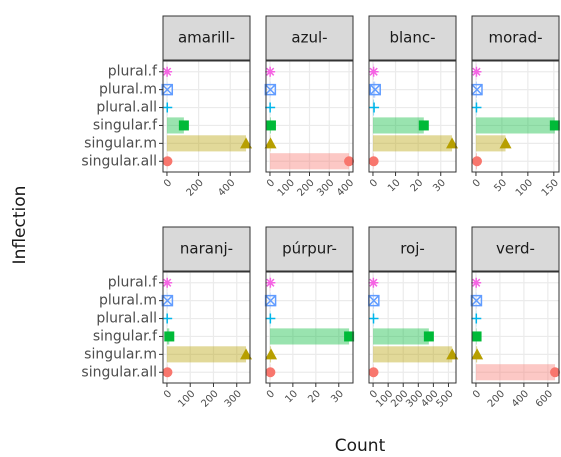  Describe the element at coordinates (515, 249) in the screenshot. I see `facet-title: verd-` at that location.